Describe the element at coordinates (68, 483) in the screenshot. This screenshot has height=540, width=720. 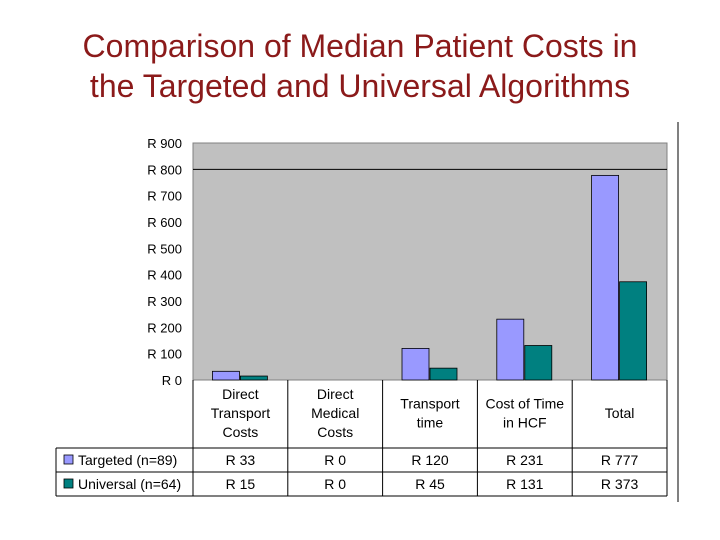
I see `legend-swatch-universal` at that location.